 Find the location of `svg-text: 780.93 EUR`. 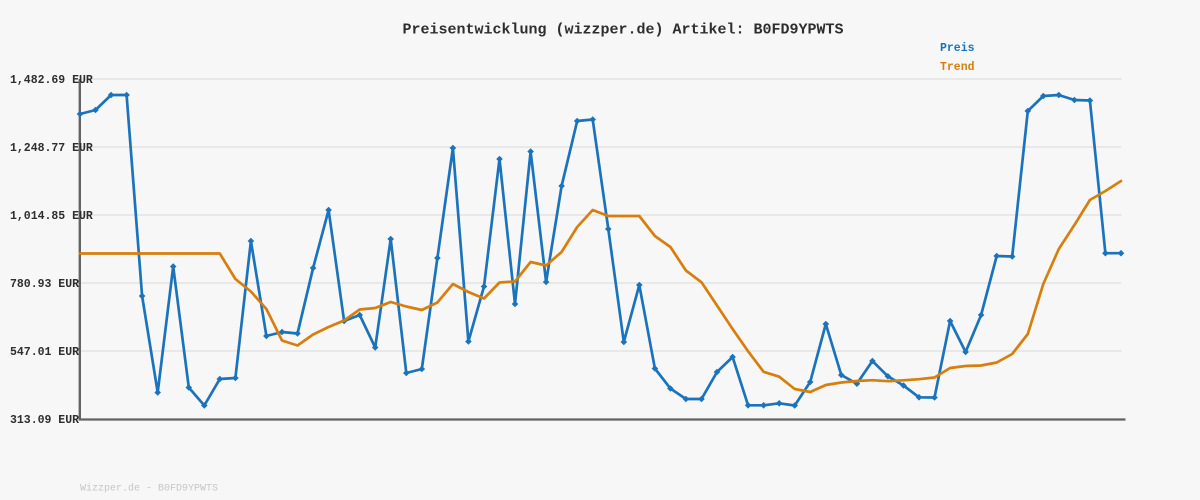

svg-text: 780.93 EUR is located at coordinates (44, 284).